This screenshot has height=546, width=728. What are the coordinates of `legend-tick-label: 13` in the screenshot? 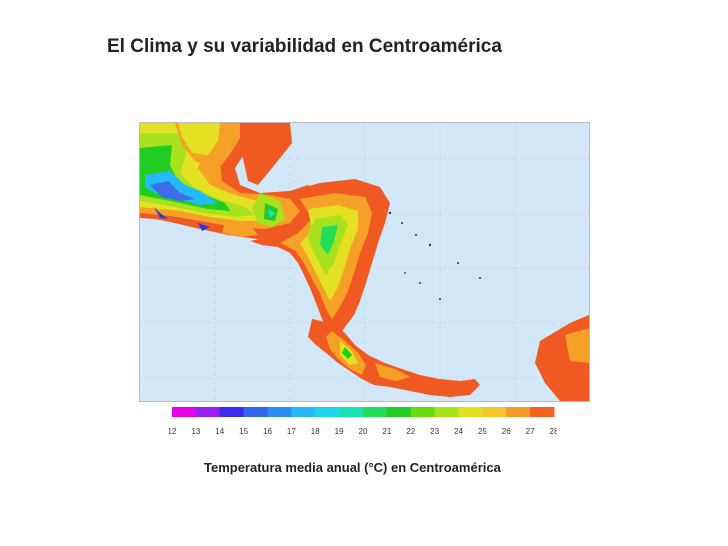 It's located at (195, 431).